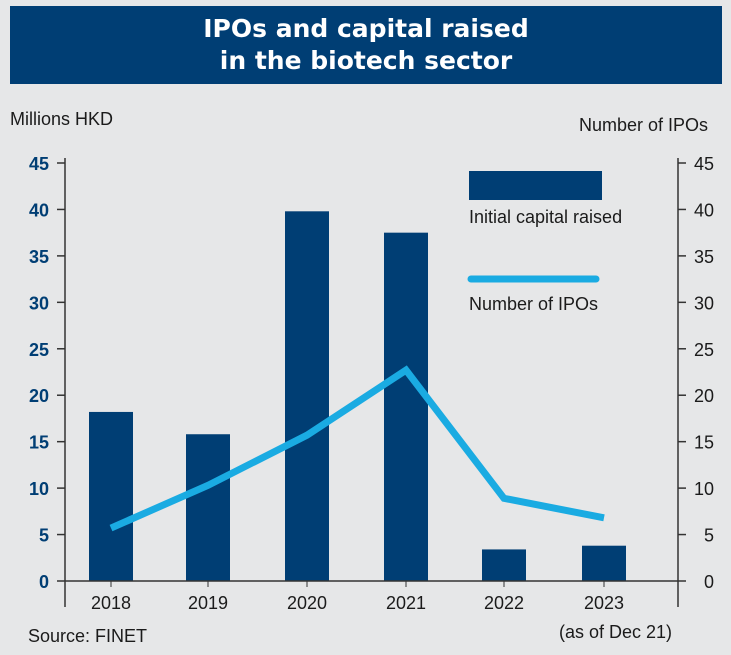 Image resolution: width=731 pixels, height=655 pixels. What do you see at coordinates (704, 396) in the screenshot?
I see `right-tick-label: 20` at bounding box center [704, 396].